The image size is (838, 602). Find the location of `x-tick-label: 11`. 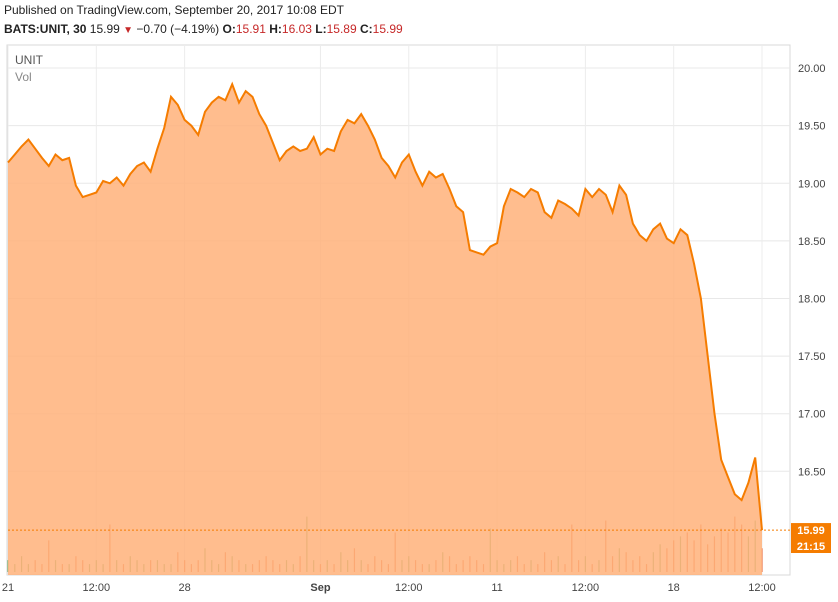

x-tick-label: 11 is located at coordinates (496, 588).